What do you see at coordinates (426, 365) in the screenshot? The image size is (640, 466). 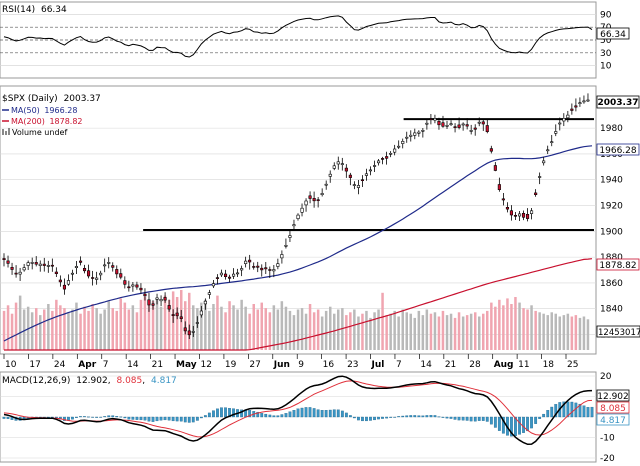 I see `x-day-label: 14` at bounding box center [426, 365].